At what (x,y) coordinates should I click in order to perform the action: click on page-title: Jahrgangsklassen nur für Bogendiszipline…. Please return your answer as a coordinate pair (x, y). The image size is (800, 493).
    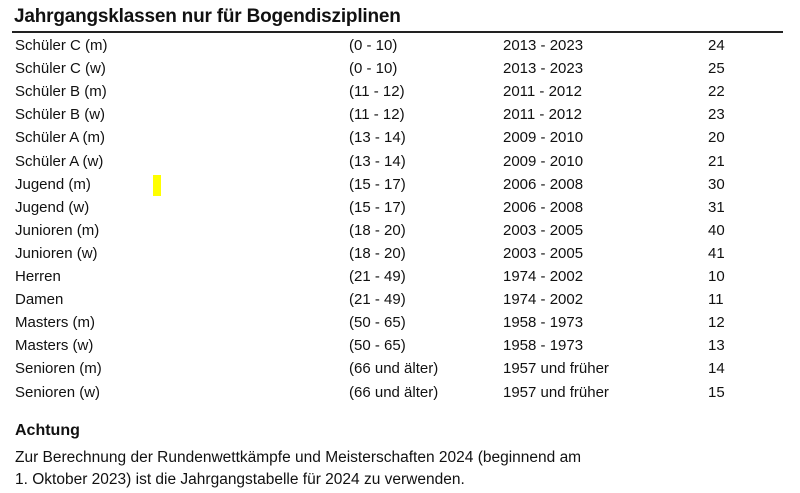
    Looking at the image, I should click on (207, 16).